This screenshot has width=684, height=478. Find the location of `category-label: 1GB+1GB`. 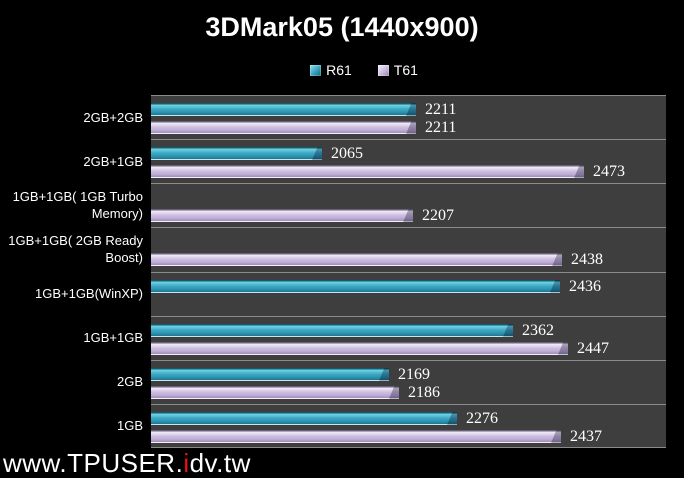

category-label: 1GB+1GB is located at coordinates (113, 338).